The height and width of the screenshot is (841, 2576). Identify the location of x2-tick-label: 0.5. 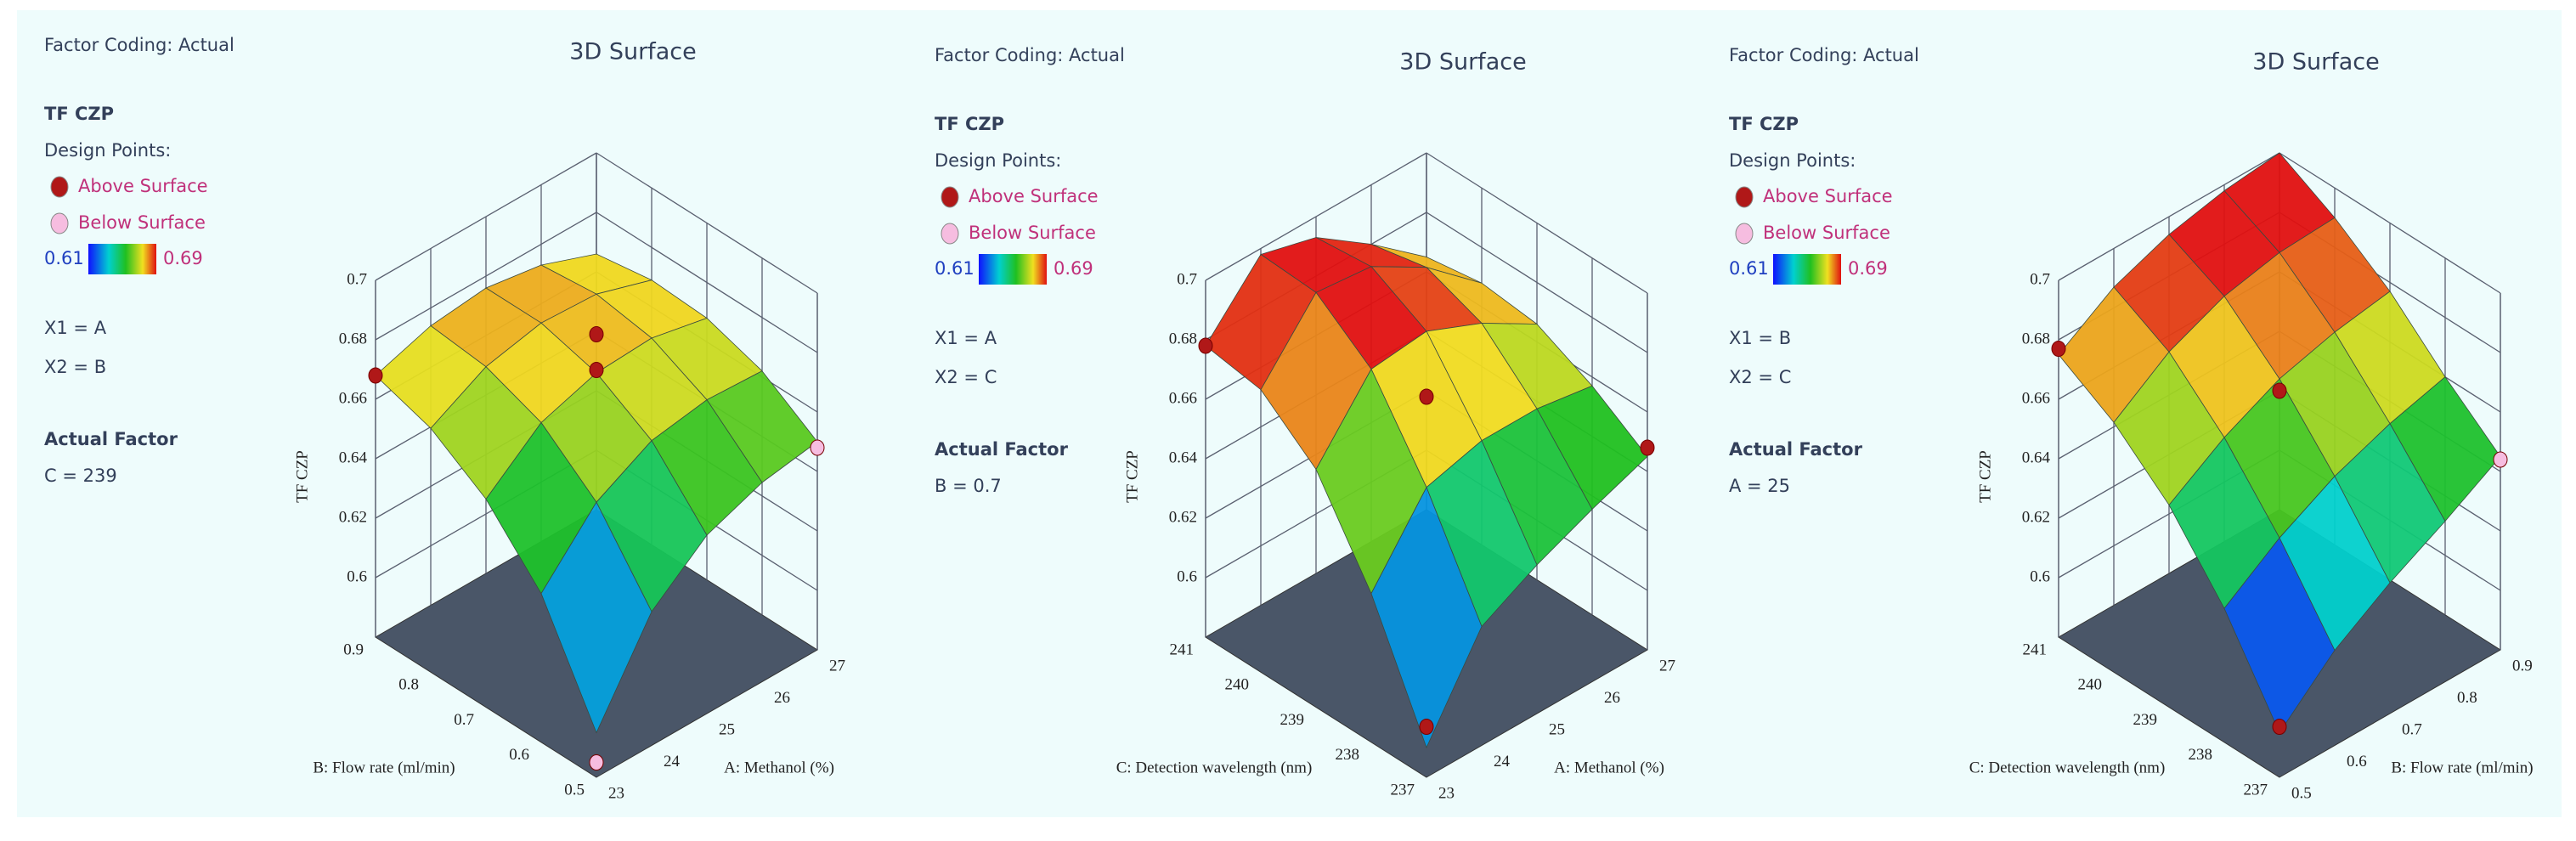
(574, 790).